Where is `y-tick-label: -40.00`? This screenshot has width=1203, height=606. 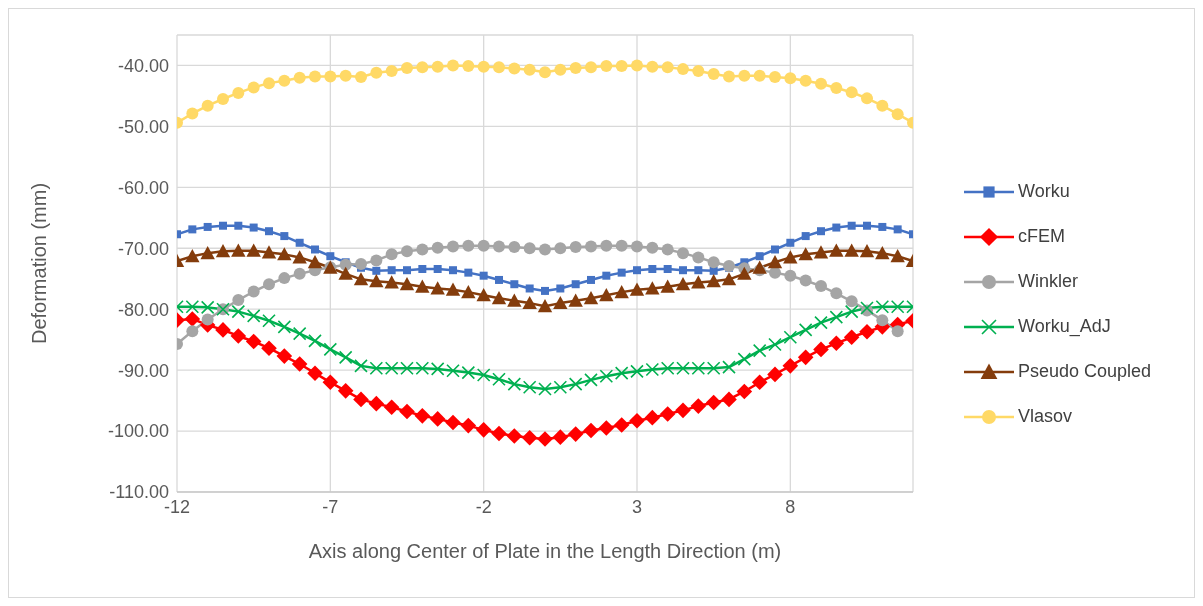
y-tick-label: -40.00 is located at coordinates (143, 65).